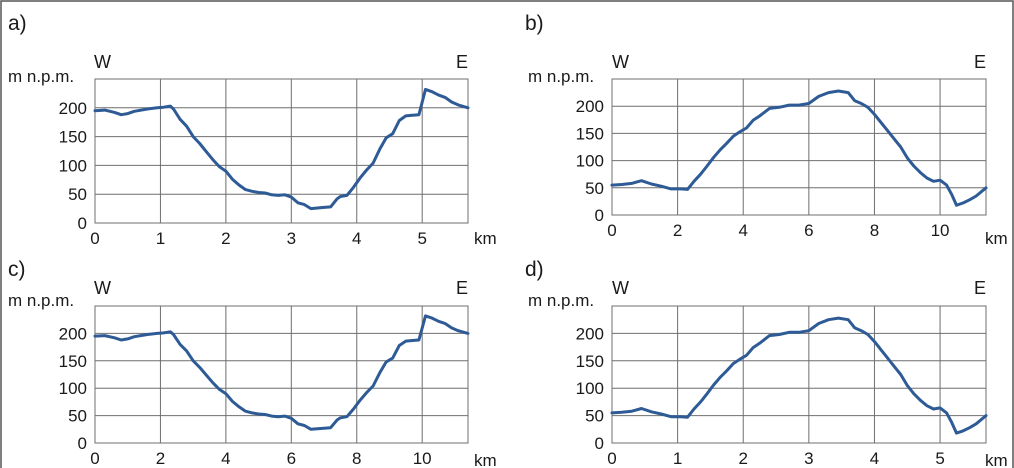  Describe the element at coordinates (17, 23) in the screenshot. I see `panel-a-label: a)` at that location.